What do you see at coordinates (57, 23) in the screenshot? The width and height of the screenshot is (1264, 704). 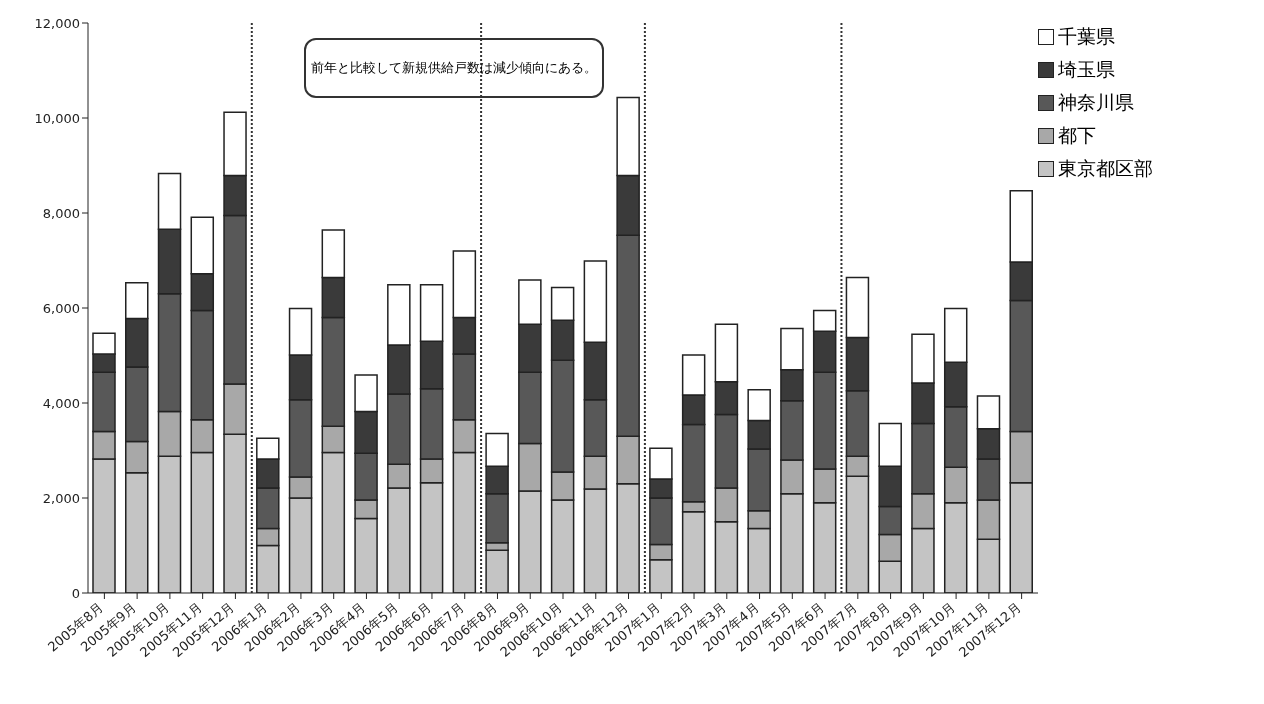 I see `y-tick-label: 12,000` at bounding box center [57, 23].